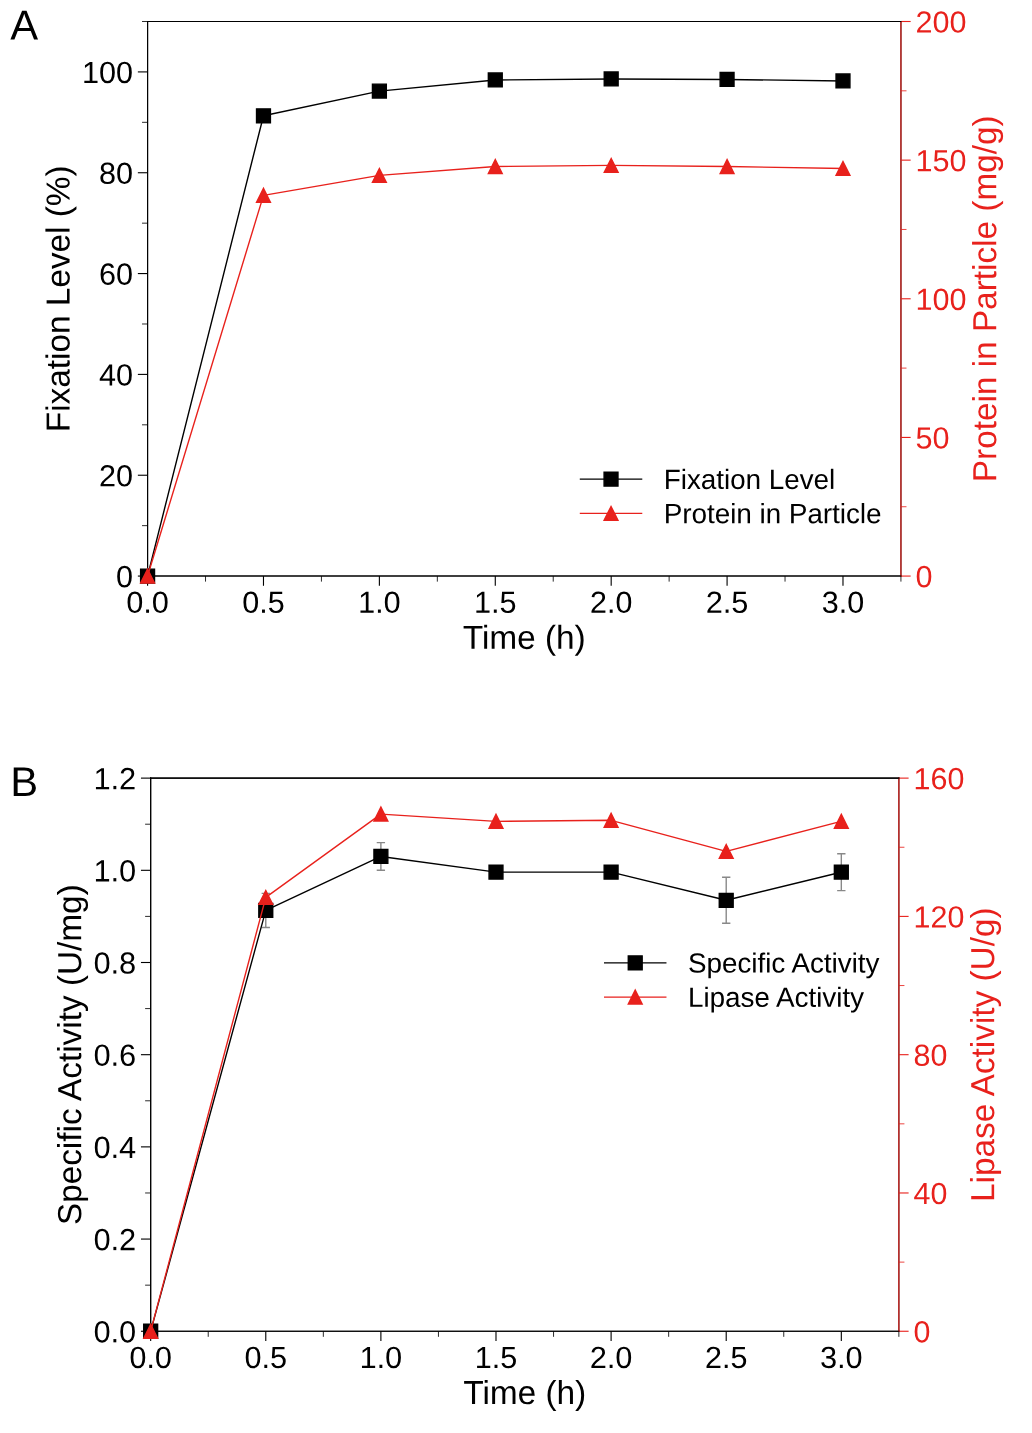  What do you see at coordinates (941, 22) in the screenshot?
I see `y2-tick-label: 200` at bounding box center [941, 22].